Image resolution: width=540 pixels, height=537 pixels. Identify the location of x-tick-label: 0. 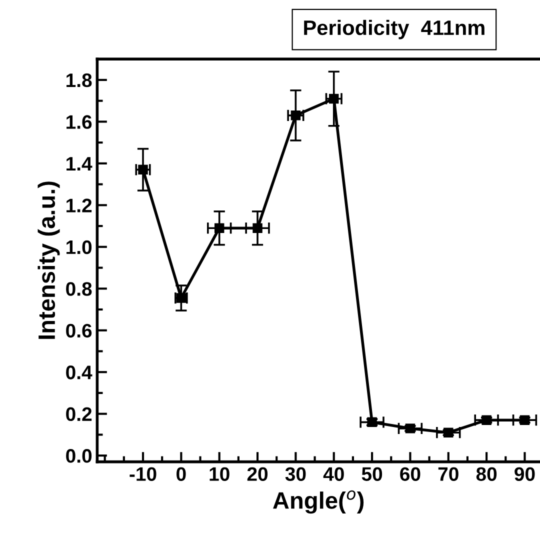
(181, 474).